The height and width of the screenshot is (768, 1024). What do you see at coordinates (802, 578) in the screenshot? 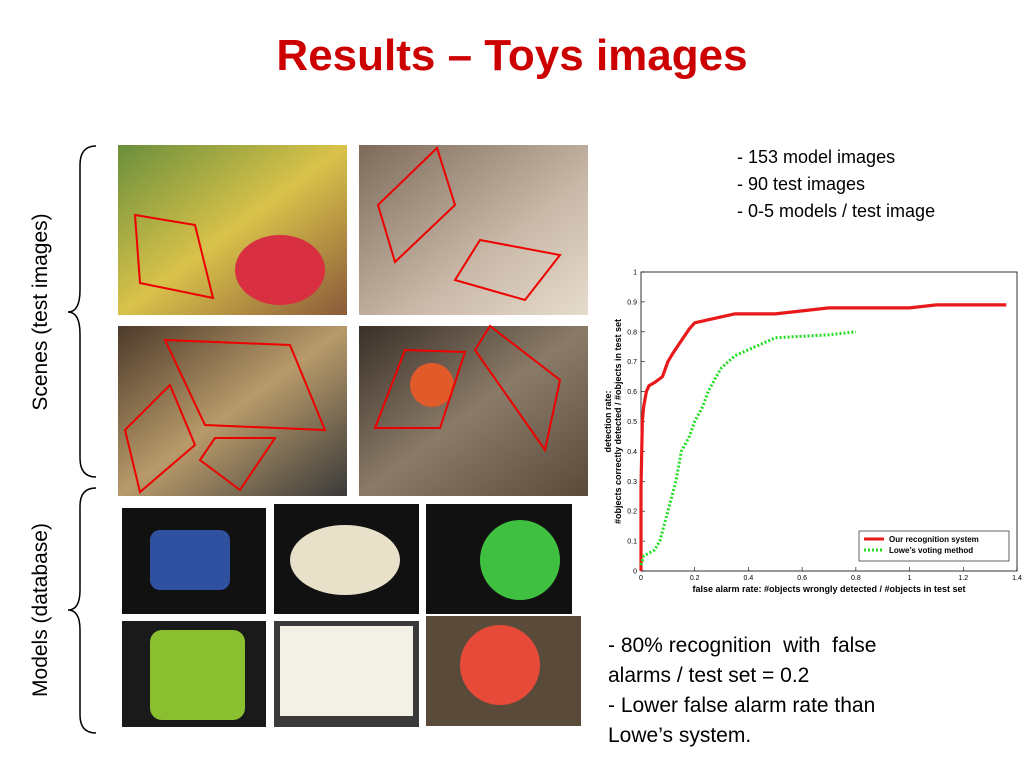
I see `x-tick-label: 0.6` at bounding box center [802, 578].